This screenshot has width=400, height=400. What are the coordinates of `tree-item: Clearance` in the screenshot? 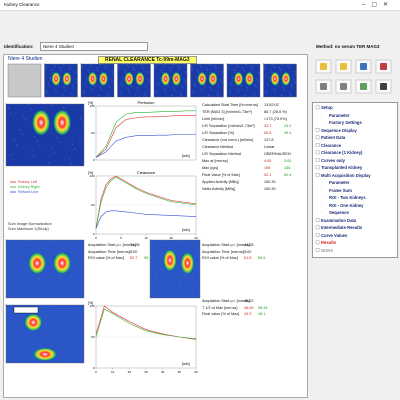 It's located at (331, 145).